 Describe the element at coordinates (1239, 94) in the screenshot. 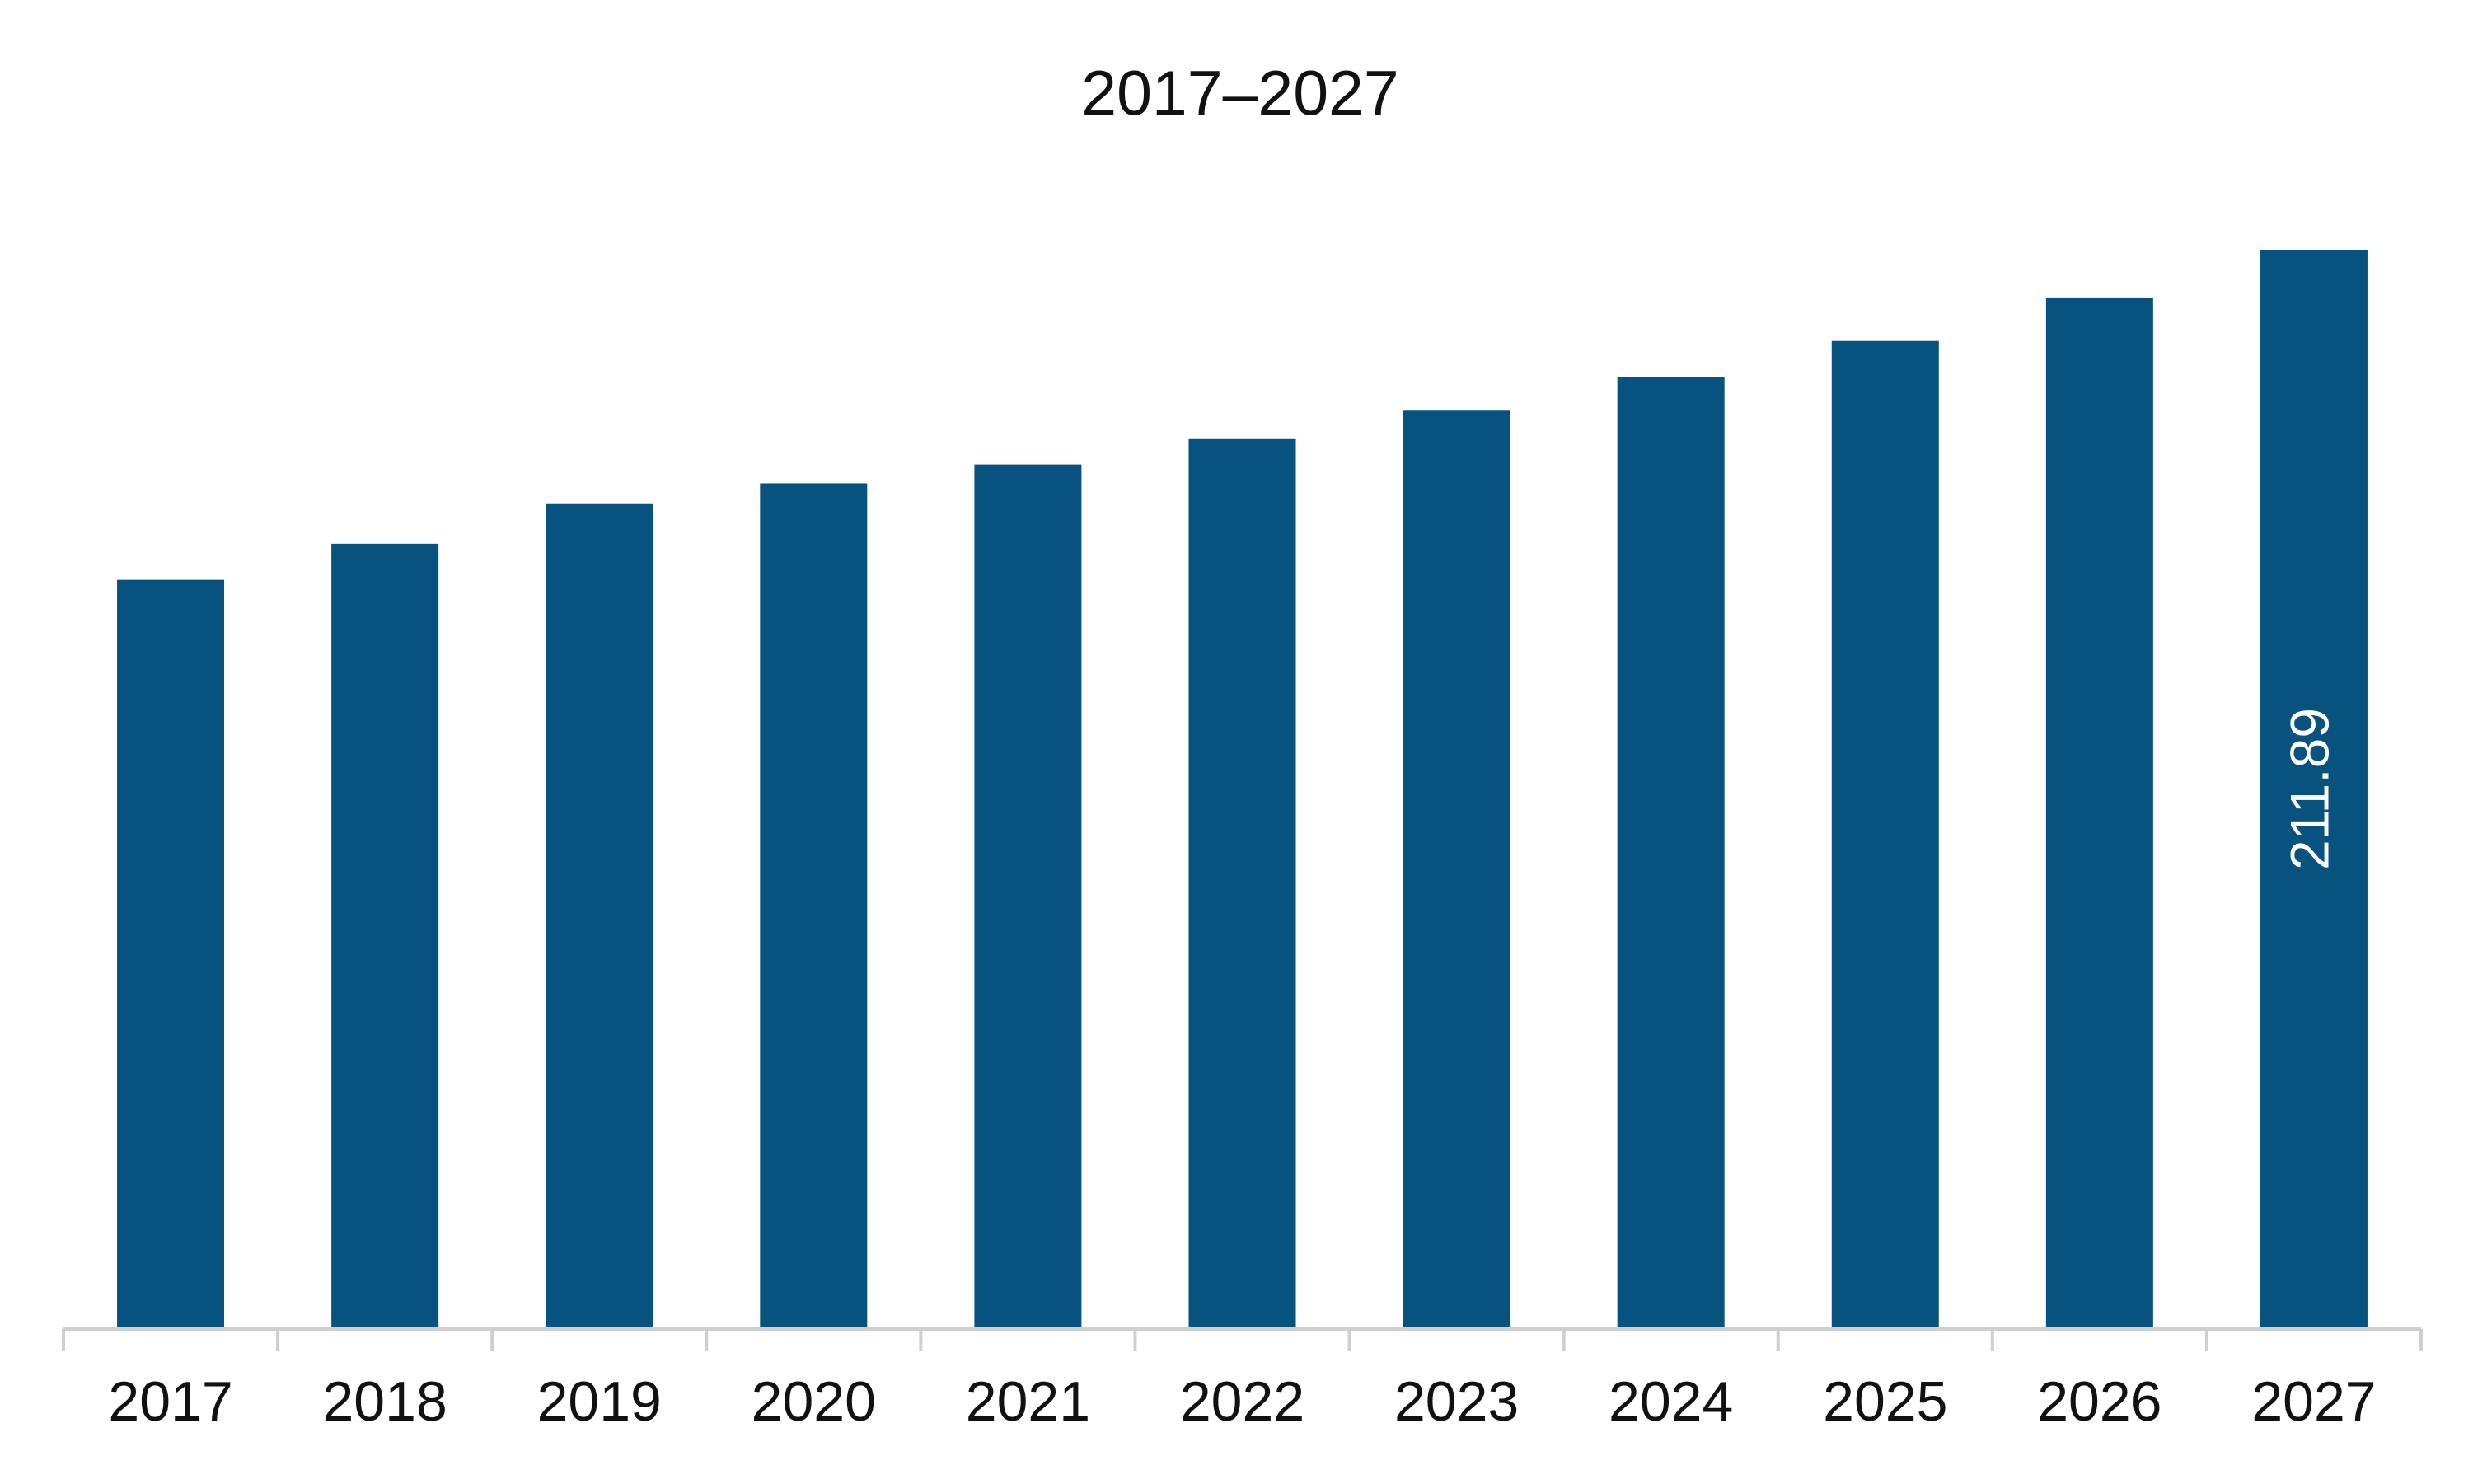

I see `chart-title: 2017–2027` at that location.